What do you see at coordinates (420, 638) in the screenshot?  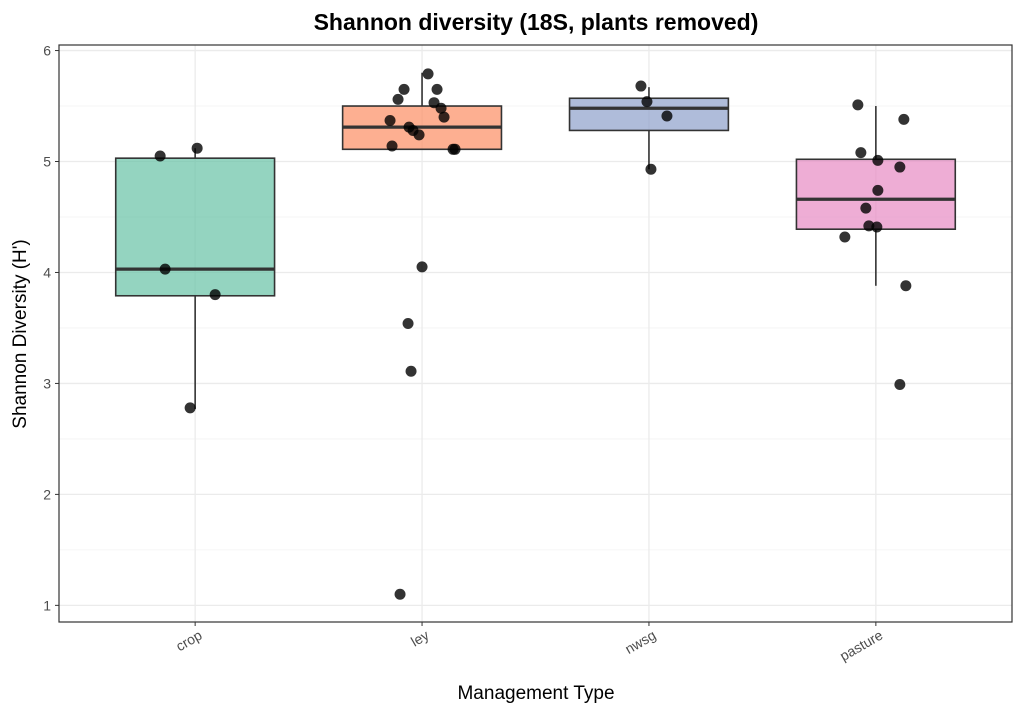 I see `x-tick-label: ley` at bounding box center [420, 638].